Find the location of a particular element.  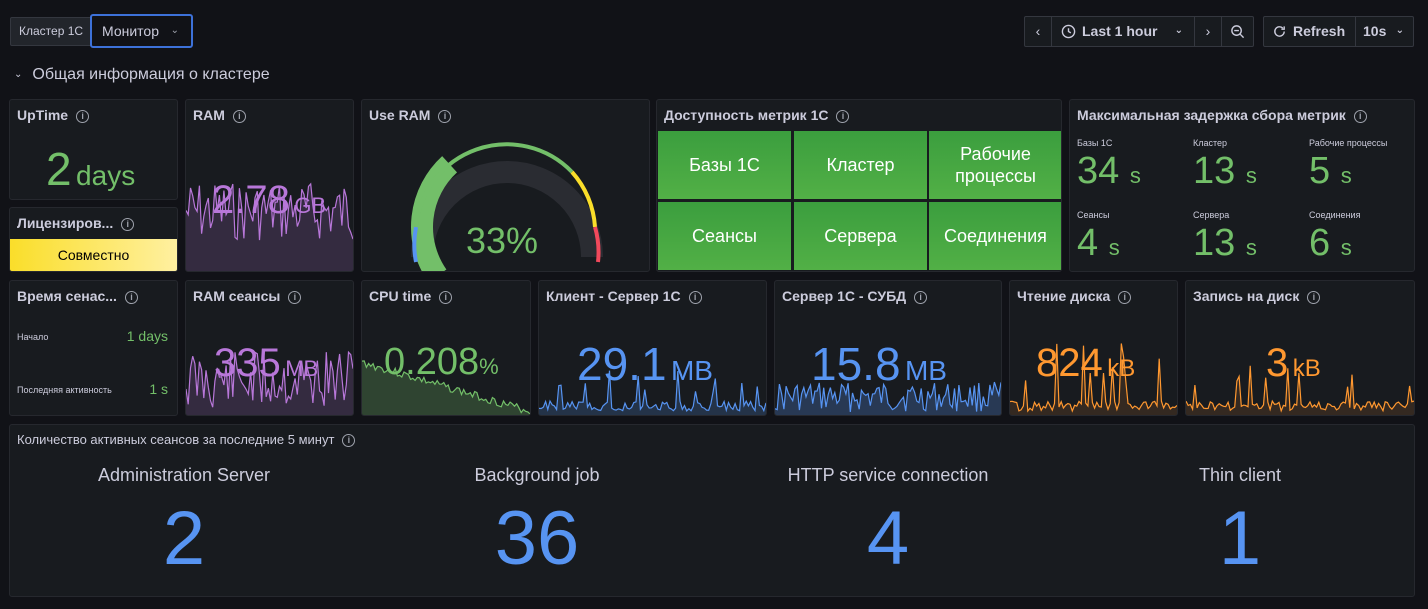

max-delay-title: Максимальная задержка сбора метрик is located at coordinates (1211, 115).